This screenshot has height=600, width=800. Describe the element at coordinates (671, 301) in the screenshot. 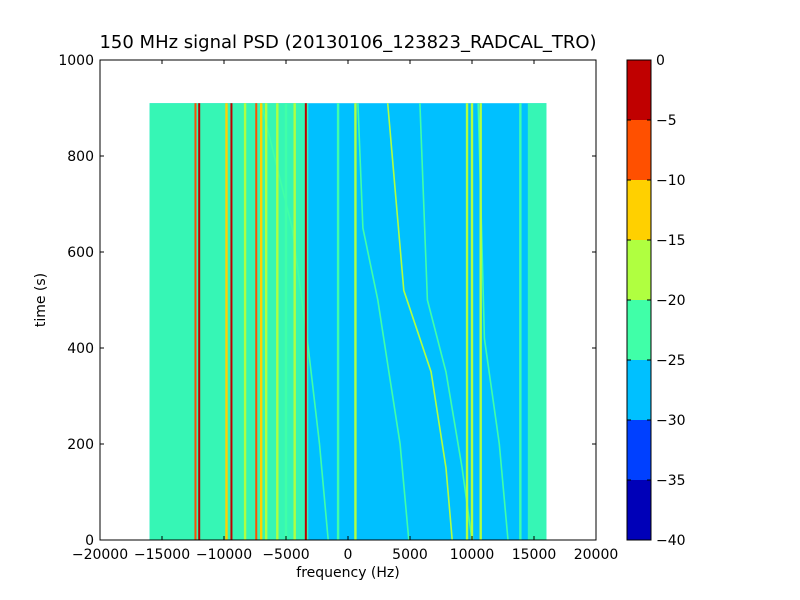

I see `colorbar-tick-label: −20` at that location.